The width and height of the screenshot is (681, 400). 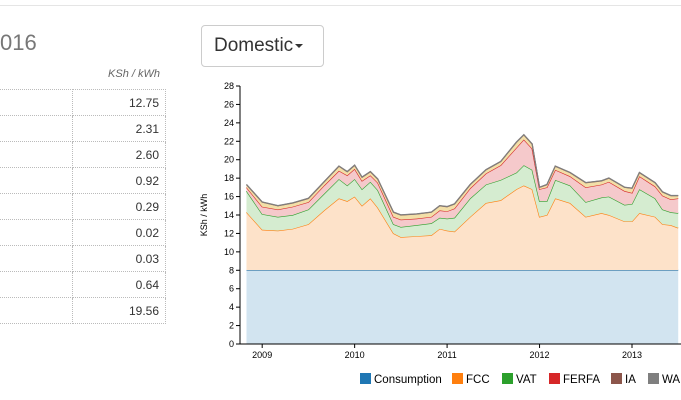 I want to click on legend-label: FERFA, so click(x=581, y=380).